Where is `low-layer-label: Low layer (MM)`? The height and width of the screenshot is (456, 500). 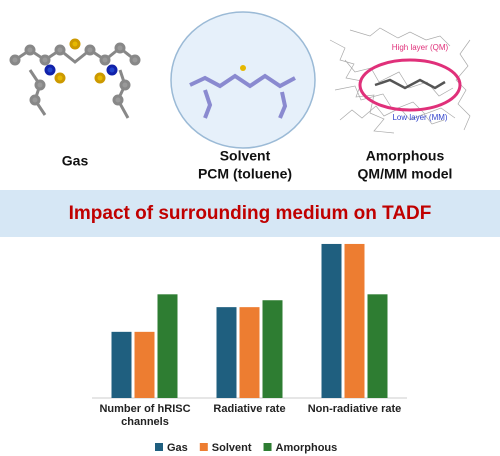
low-layer-label: Low layer (MM) is located at coordinates (419, 117).